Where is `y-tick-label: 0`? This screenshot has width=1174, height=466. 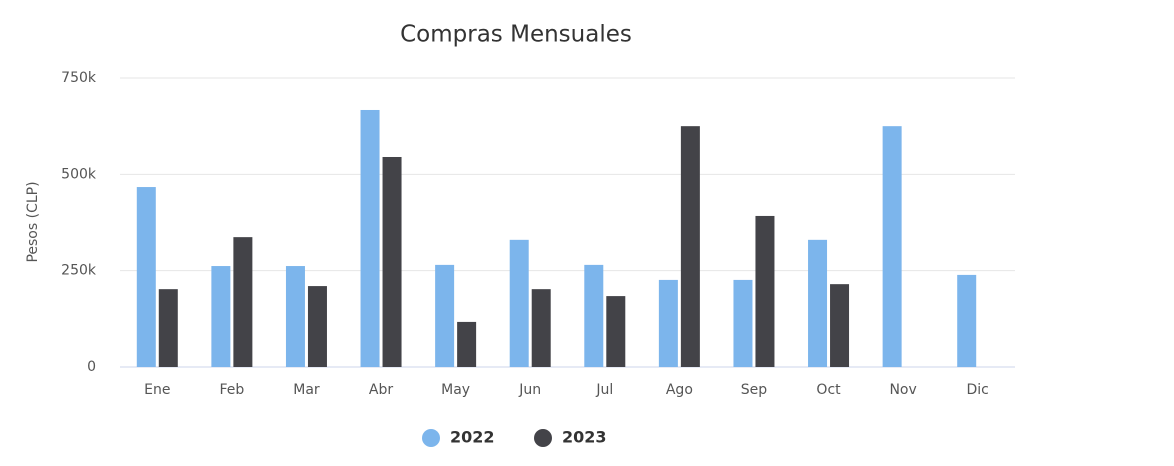
y-tick-label: 0 is located at coordinates (91, 367).